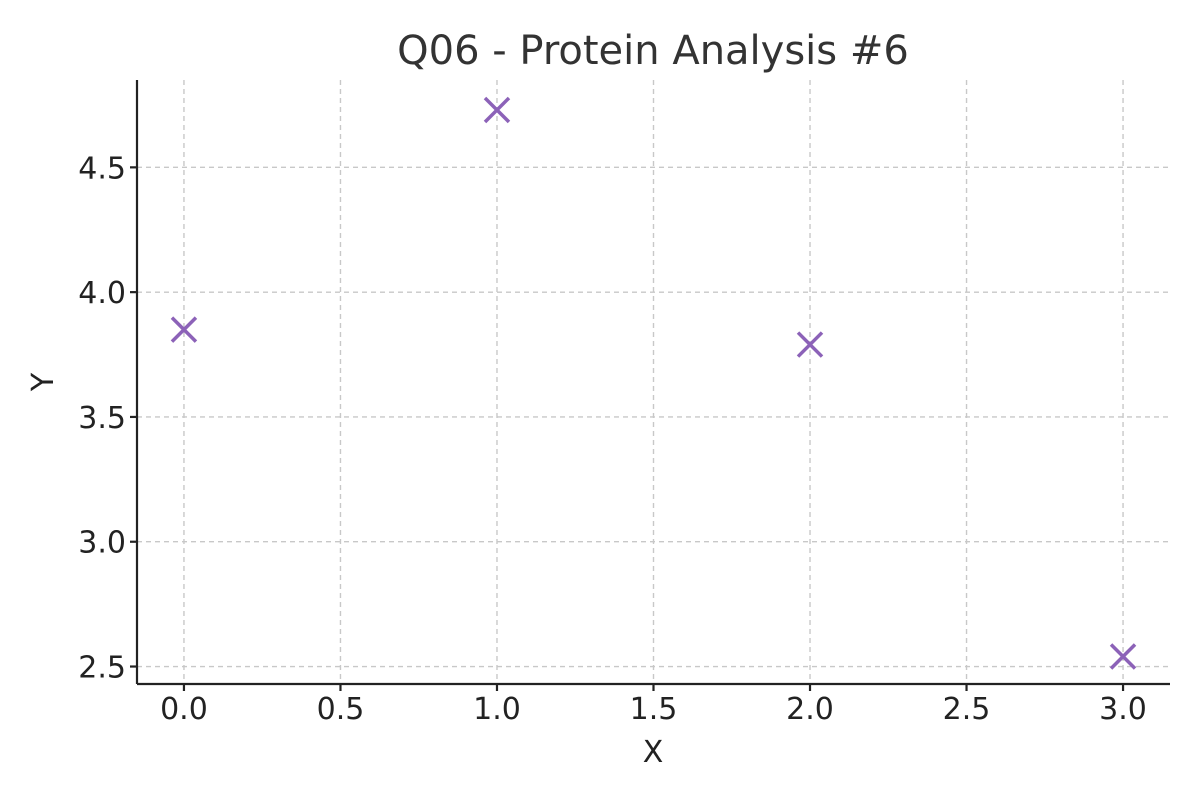 The width and height of the screenshot is (1200, 800). I want to click on x-tick-label: 3.0, so click(1123, 709).